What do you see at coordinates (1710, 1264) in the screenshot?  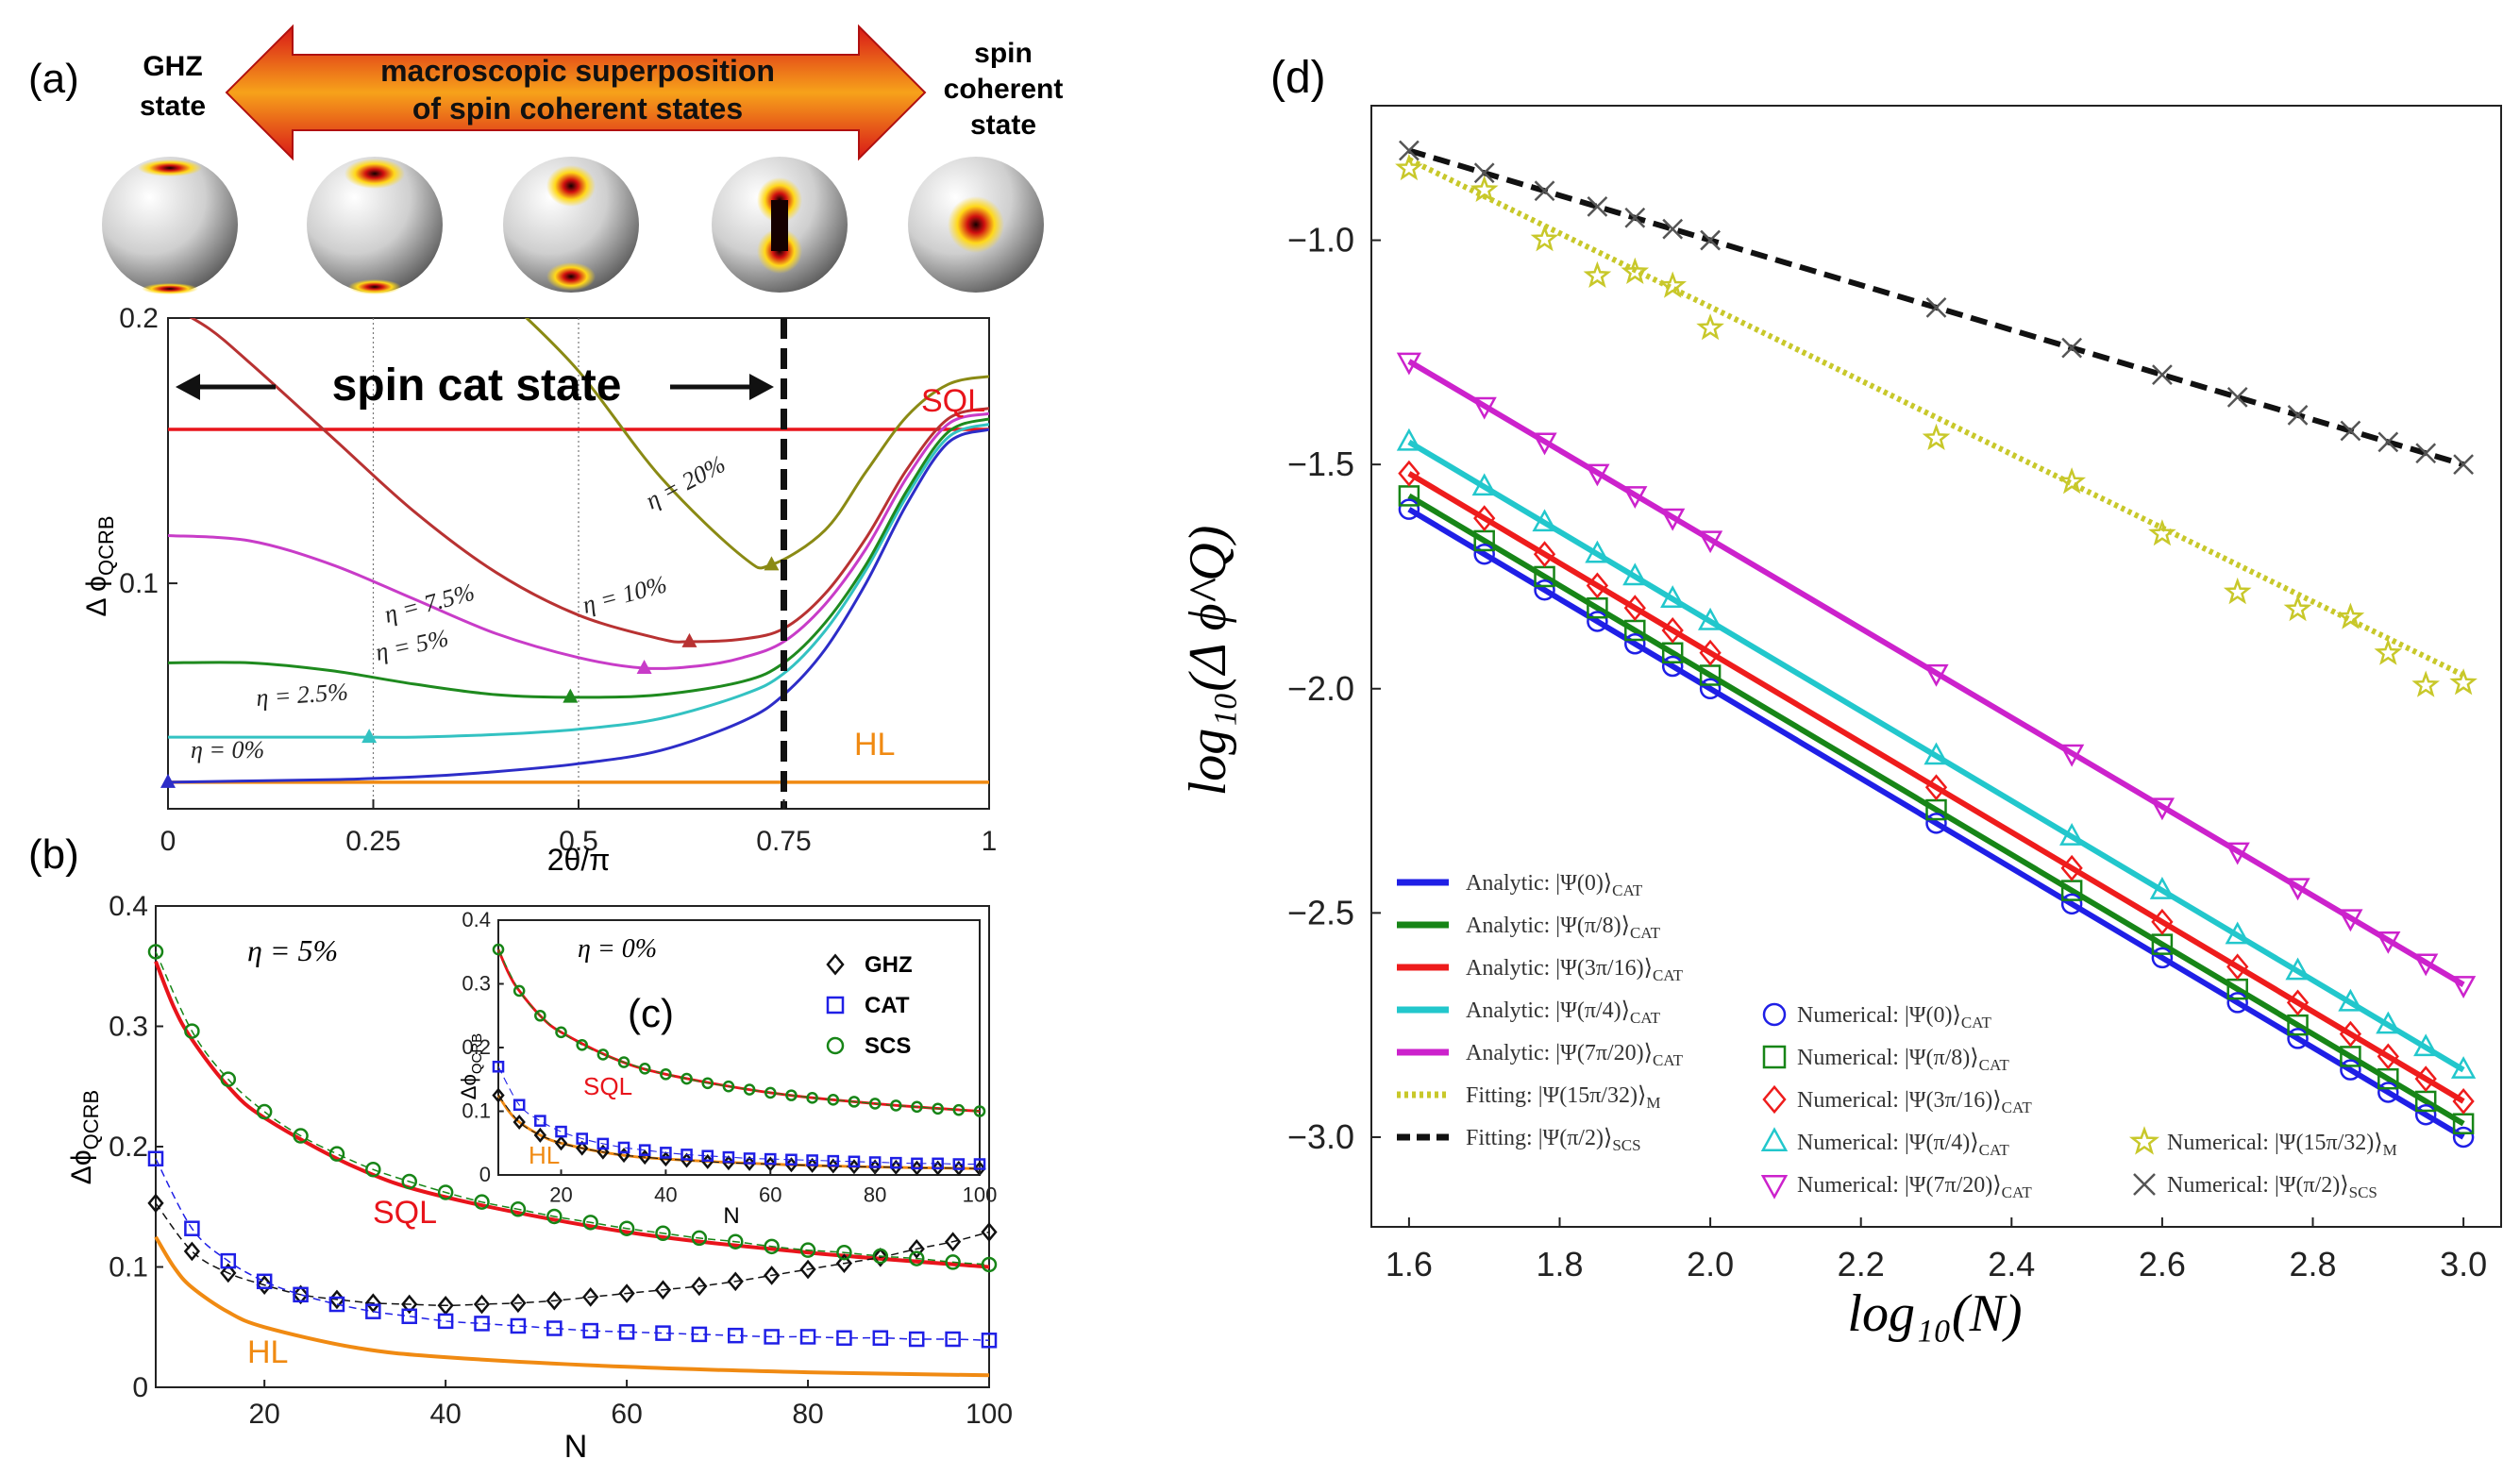 I see `xtick-label-d-2: 2.0` at bounding box center [1710, 1264].